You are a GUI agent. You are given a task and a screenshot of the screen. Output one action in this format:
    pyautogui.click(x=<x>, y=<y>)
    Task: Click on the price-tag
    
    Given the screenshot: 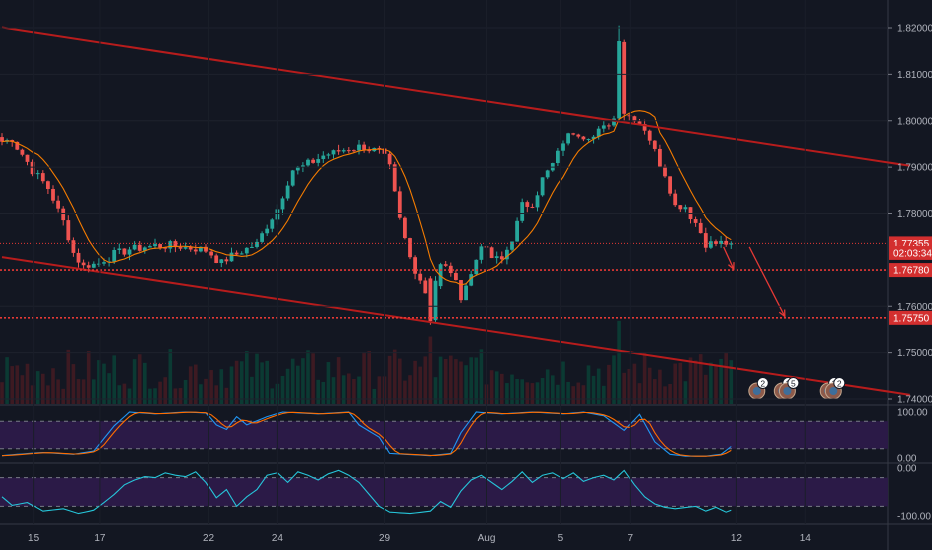 What is the action you would take?
    pyautogui.click(x=910, y=317)
    